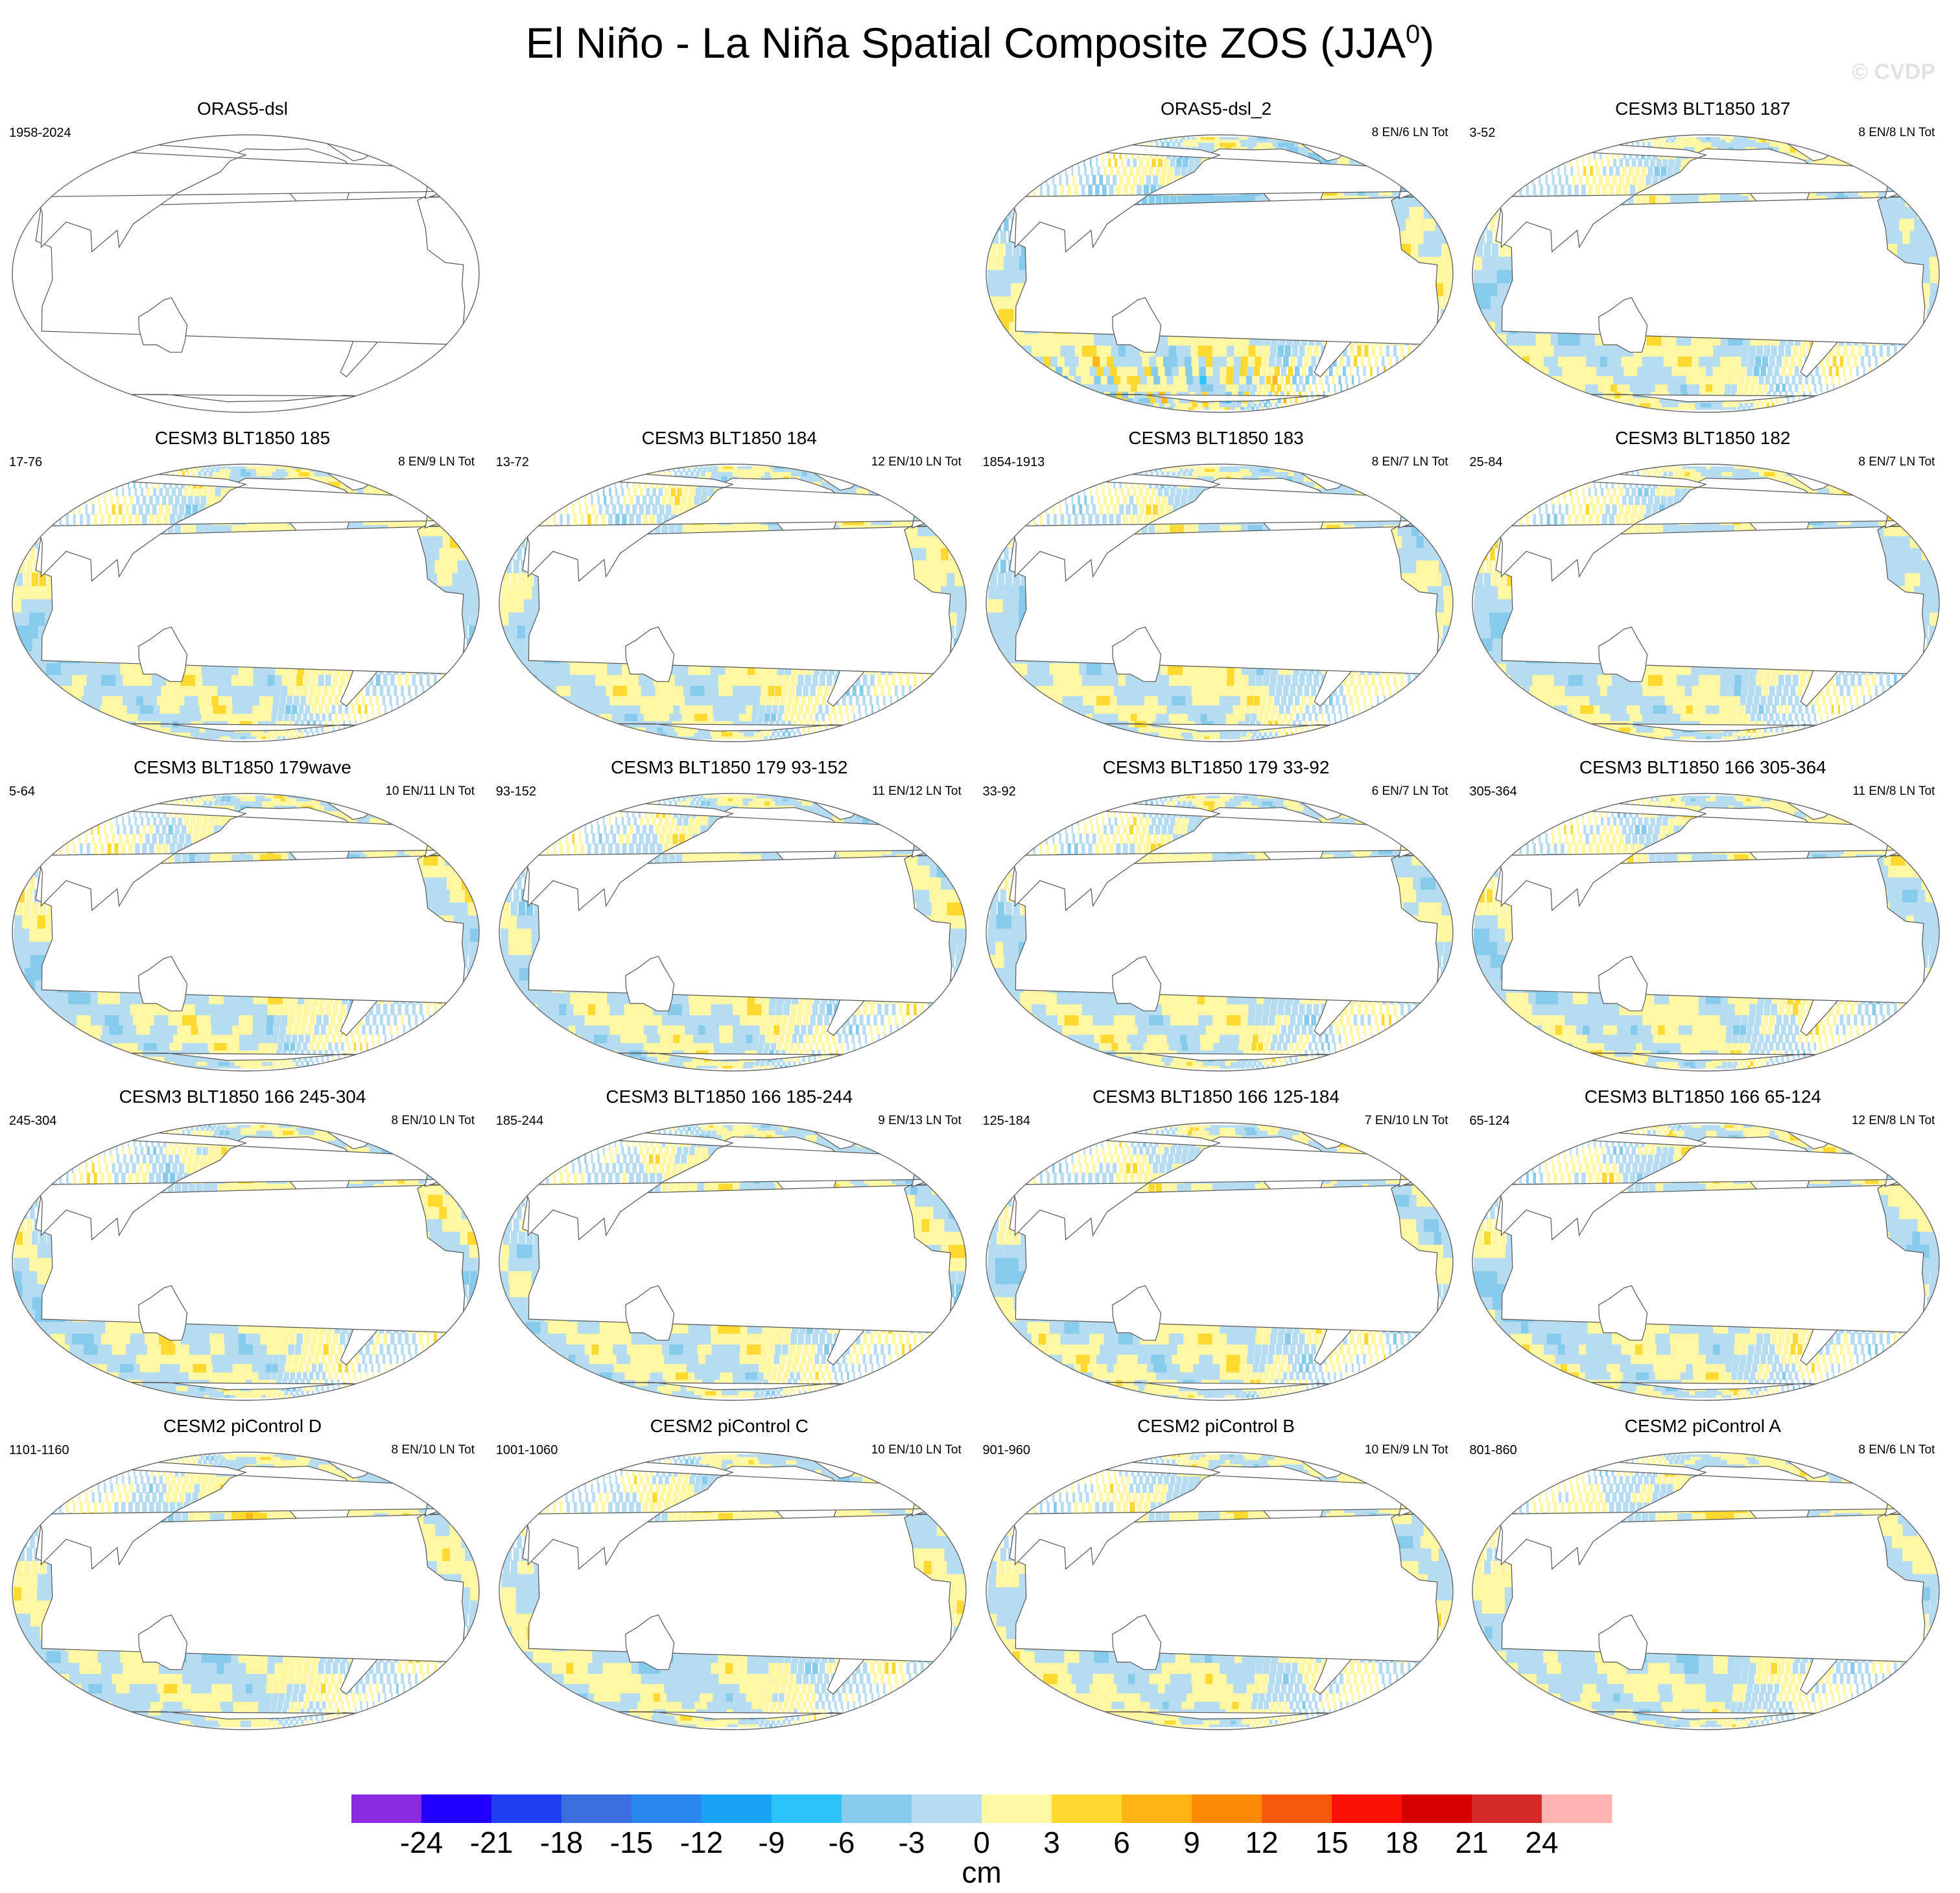 The image size is (1960, 1893). Describe the element at coordinates (981, 1871) in the screenshot. I see `colorbar-unit-label: cm` at that location.